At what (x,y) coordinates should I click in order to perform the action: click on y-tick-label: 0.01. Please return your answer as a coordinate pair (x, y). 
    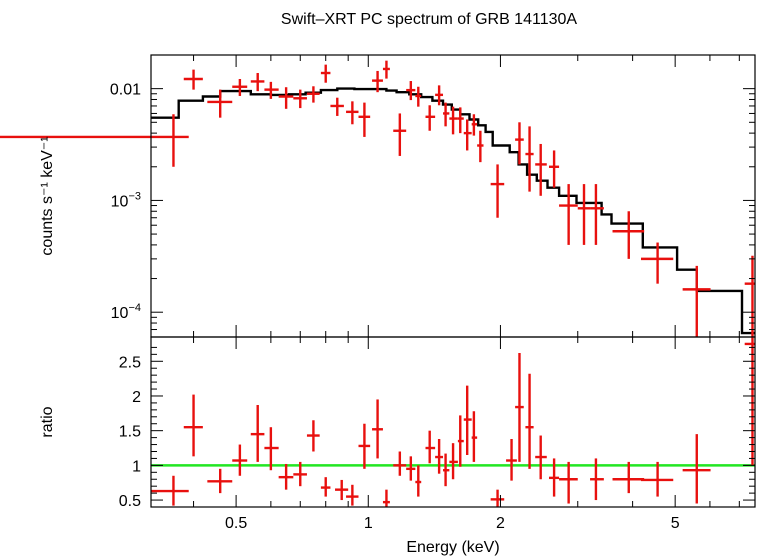
    Looking at the image, I should click on (125, 90).